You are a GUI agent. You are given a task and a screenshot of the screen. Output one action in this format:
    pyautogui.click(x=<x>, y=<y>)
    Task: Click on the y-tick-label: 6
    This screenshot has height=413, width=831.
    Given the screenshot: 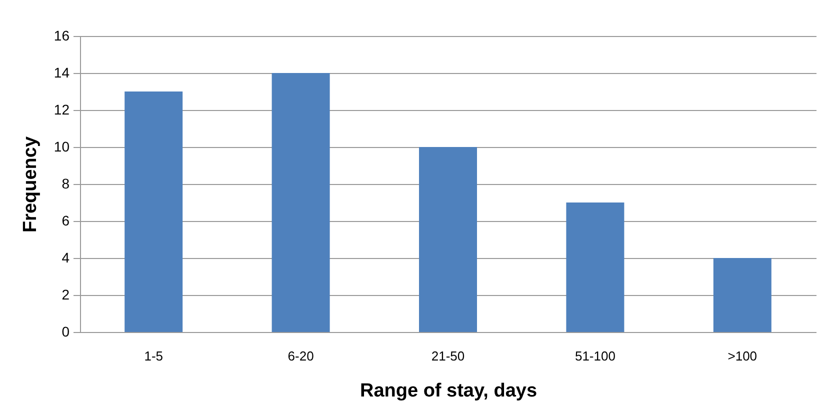 What is the action you would take?
    pyautogui.click(x=66, y=220)
    